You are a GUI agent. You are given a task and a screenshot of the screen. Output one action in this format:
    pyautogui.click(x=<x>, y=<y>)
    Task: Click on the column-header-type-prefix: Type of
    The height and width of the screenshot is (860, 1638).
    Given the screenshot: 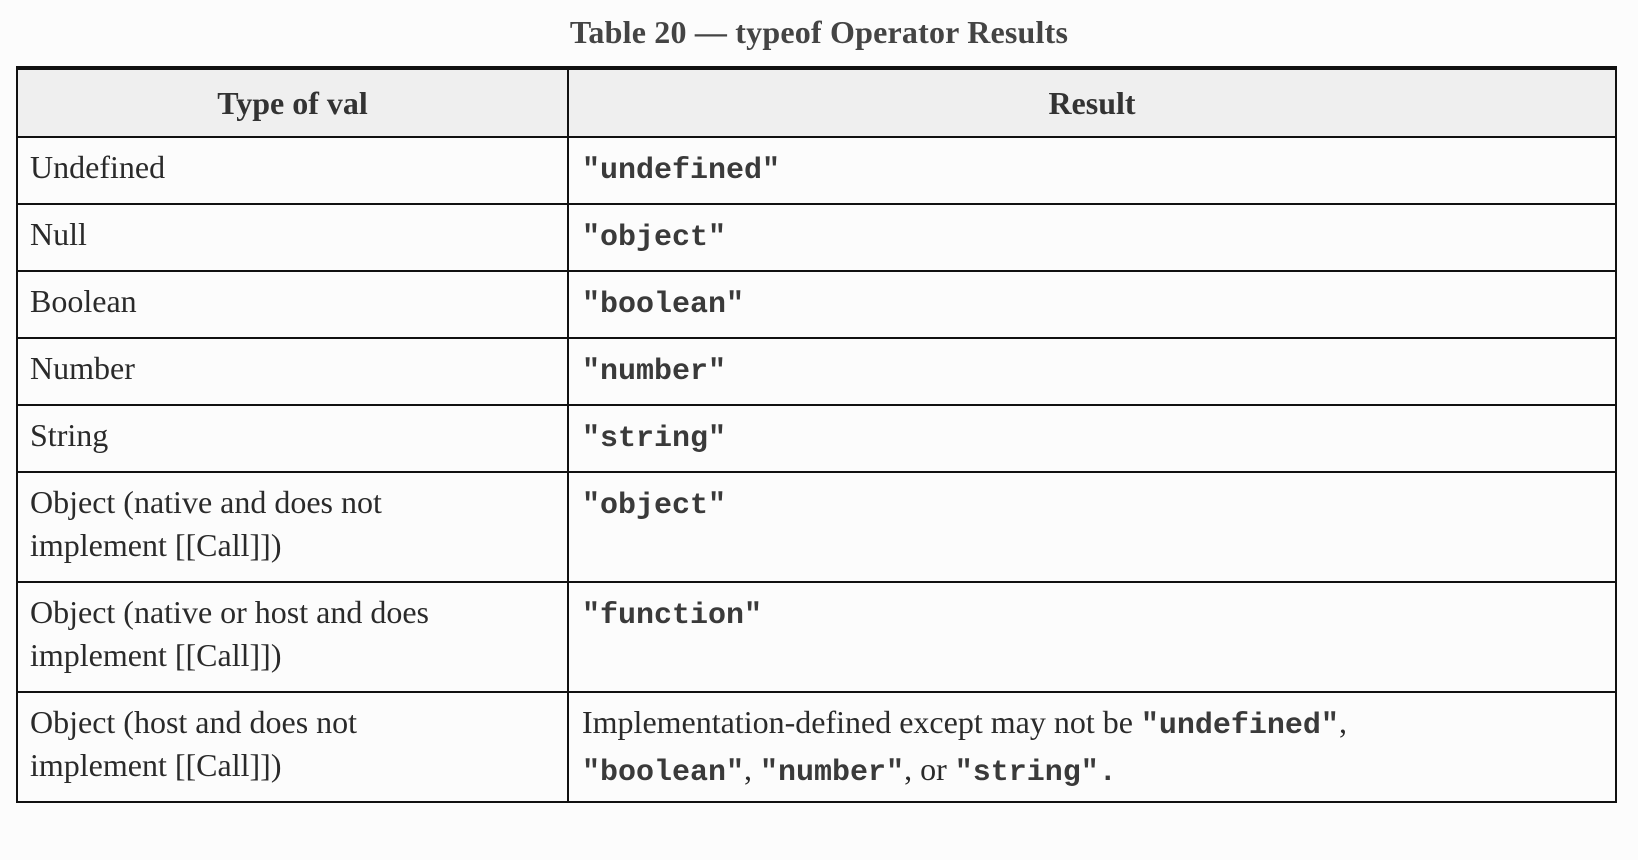 What is the action you would take?
    pyautogui.click(x=272, y=102)
    